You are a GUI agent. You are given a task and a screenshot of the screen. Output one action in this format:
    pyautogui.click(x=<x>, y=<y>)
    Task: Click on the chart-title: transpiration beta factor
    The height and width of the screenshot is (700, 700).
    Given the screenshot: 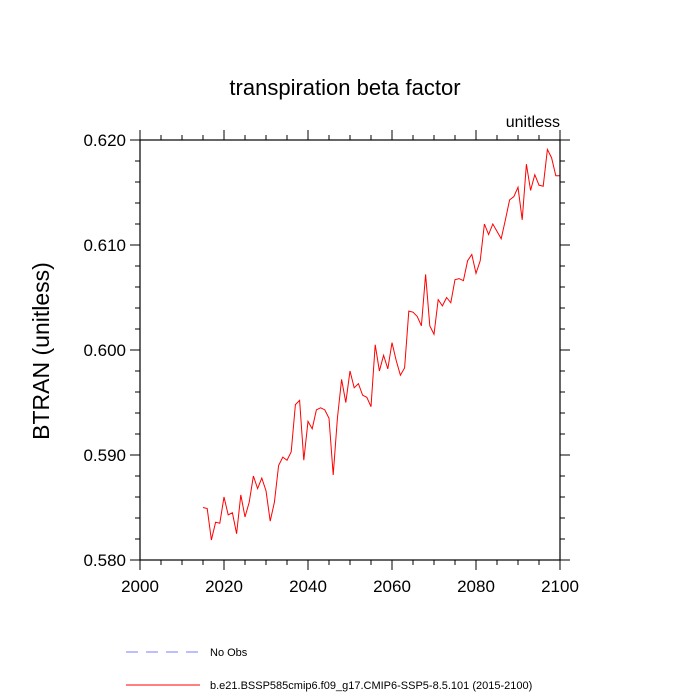 What is the action you would take?
    pyautogui.click(x=344, y=87)
    